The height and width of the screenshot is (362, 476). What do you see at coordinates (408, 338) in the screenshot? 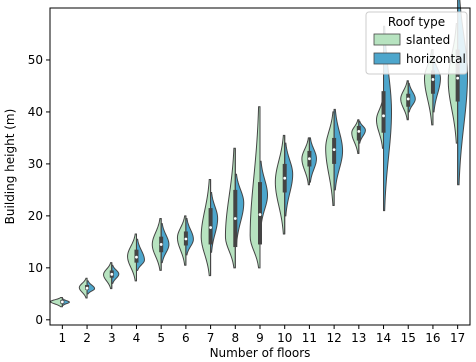
I see `x-tick-label-15: 15` at bounding box center [408, 338].